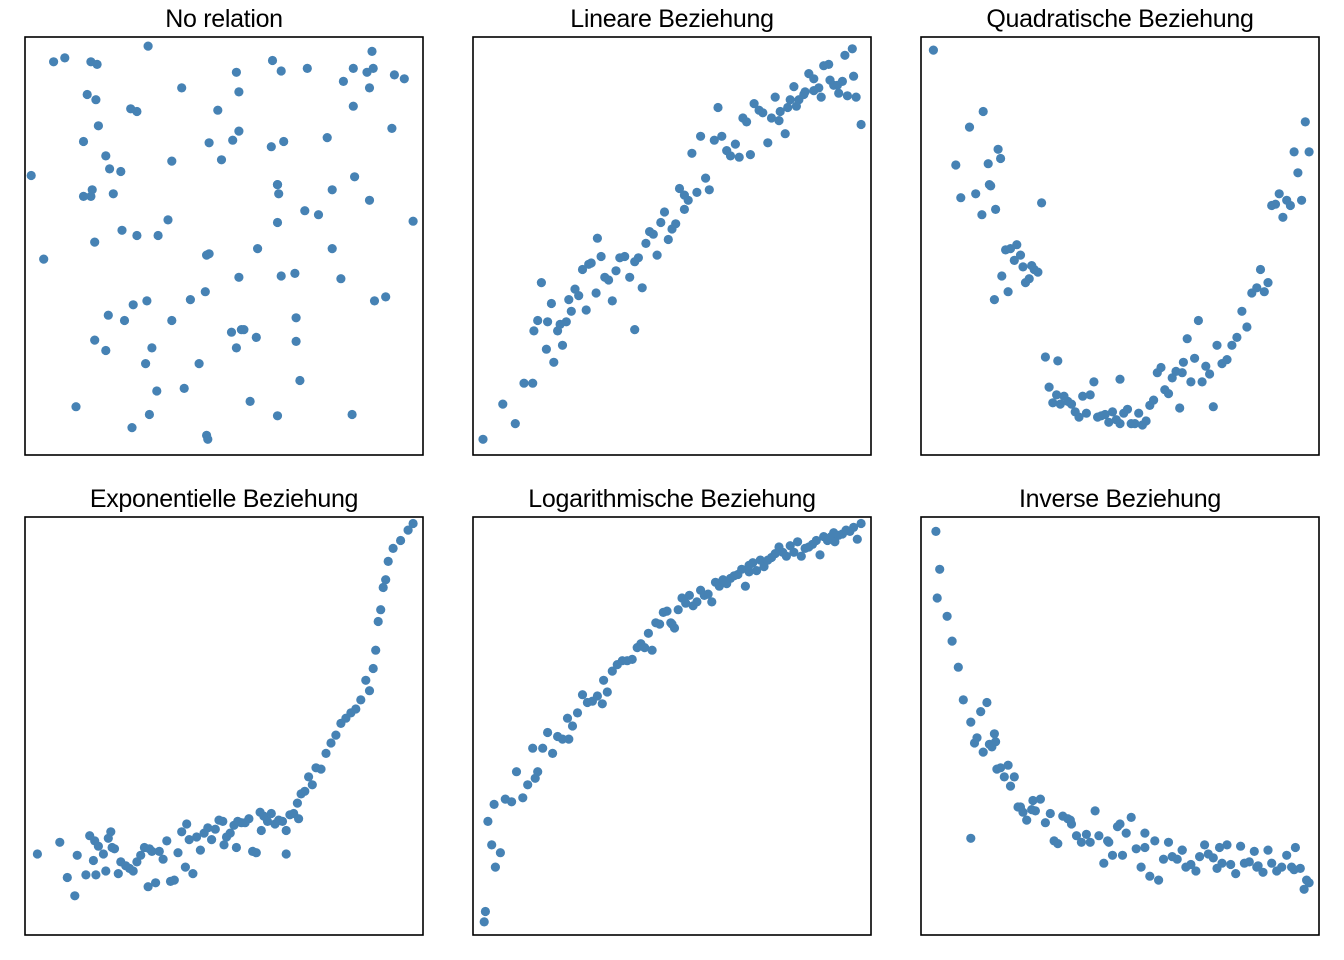 The height and width of the screenshot is (960, 1344). What do you see at coordinates (224, 726) in the screenshot?
I see `plot-area` at bounding box center [224, 726].